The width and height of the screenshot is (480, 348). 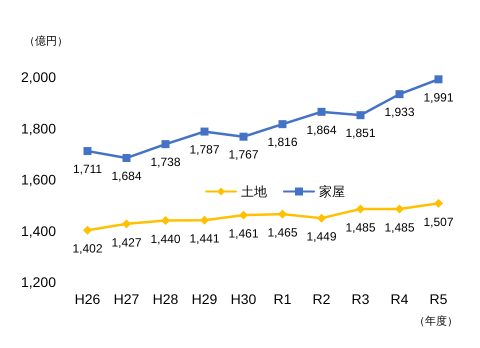 What do you see at coordinates (243, 233) in the screenshot?
I see `data-label: 1,461` at bounding box center [243, 233].